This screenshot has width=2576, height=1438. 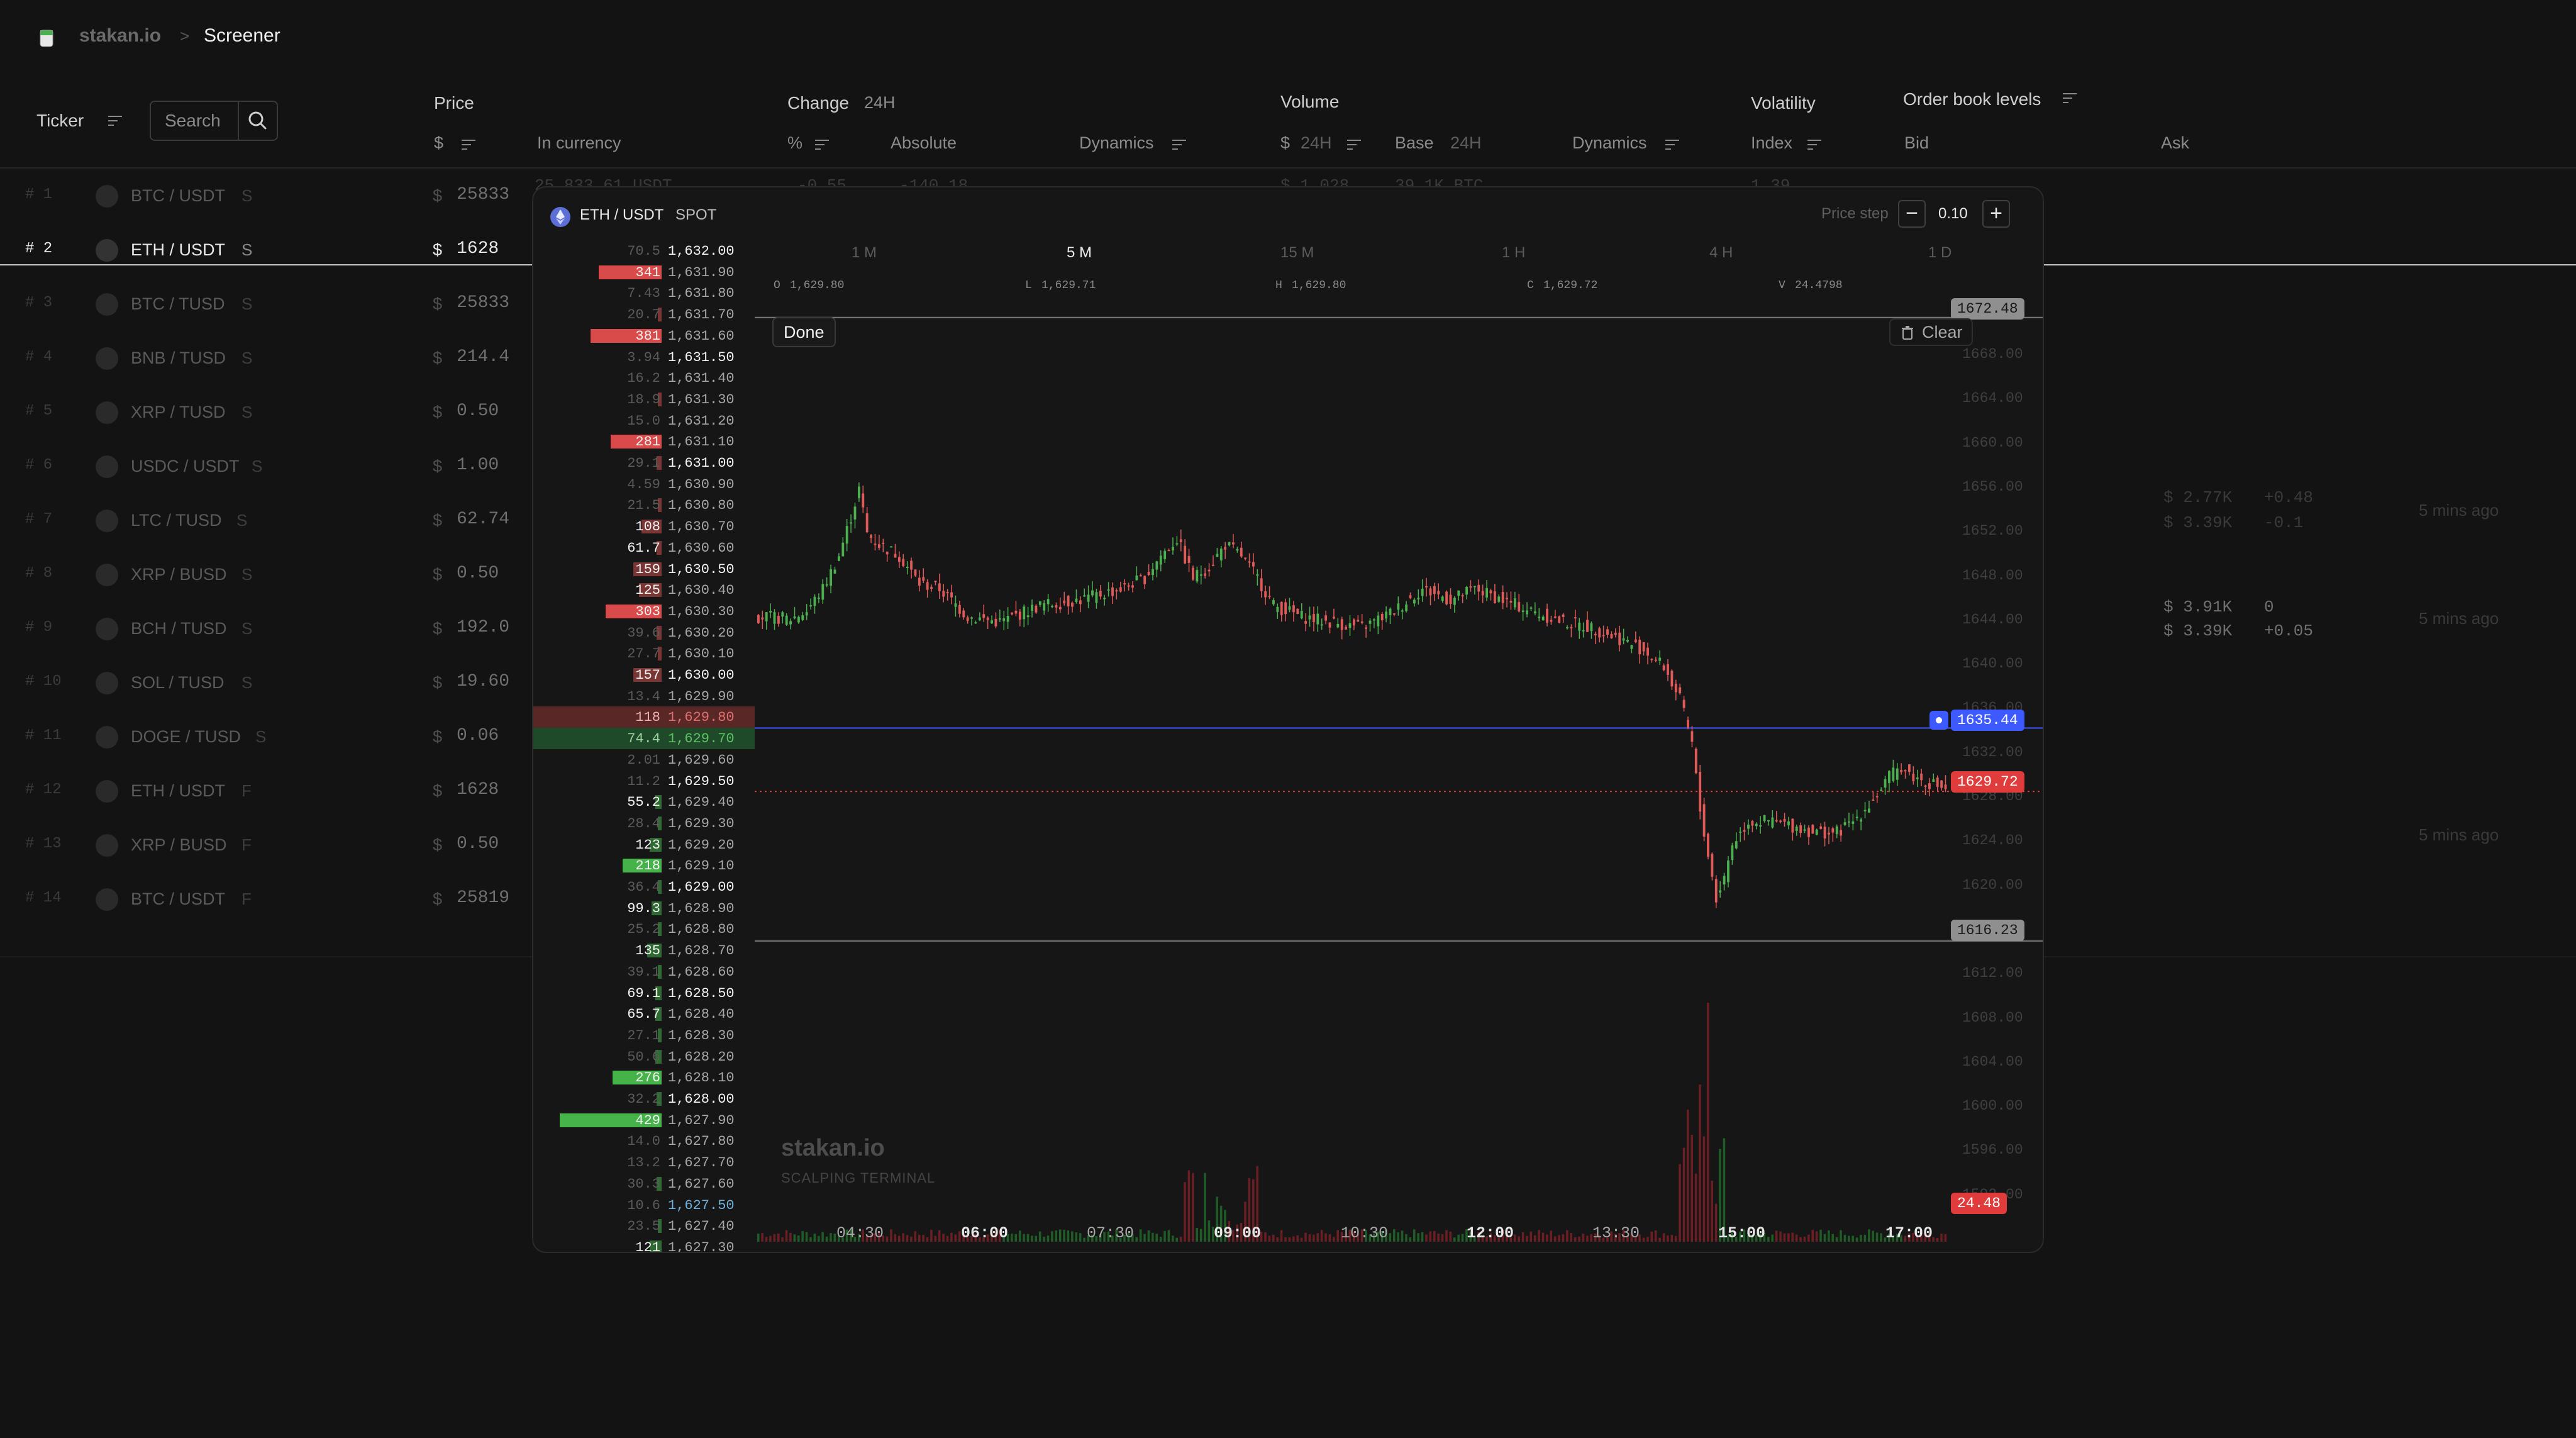 I want to click on level-top-label: 1672.48, so click(x=1987, y=309).